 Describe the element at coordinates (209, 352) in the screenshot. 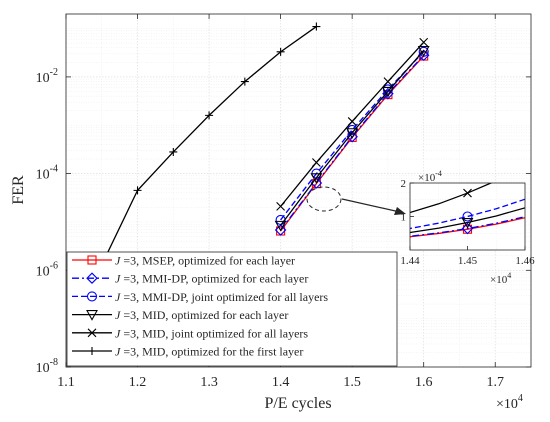

I see `legend-label: J =3, MID, optimized for the first layer` at that location.